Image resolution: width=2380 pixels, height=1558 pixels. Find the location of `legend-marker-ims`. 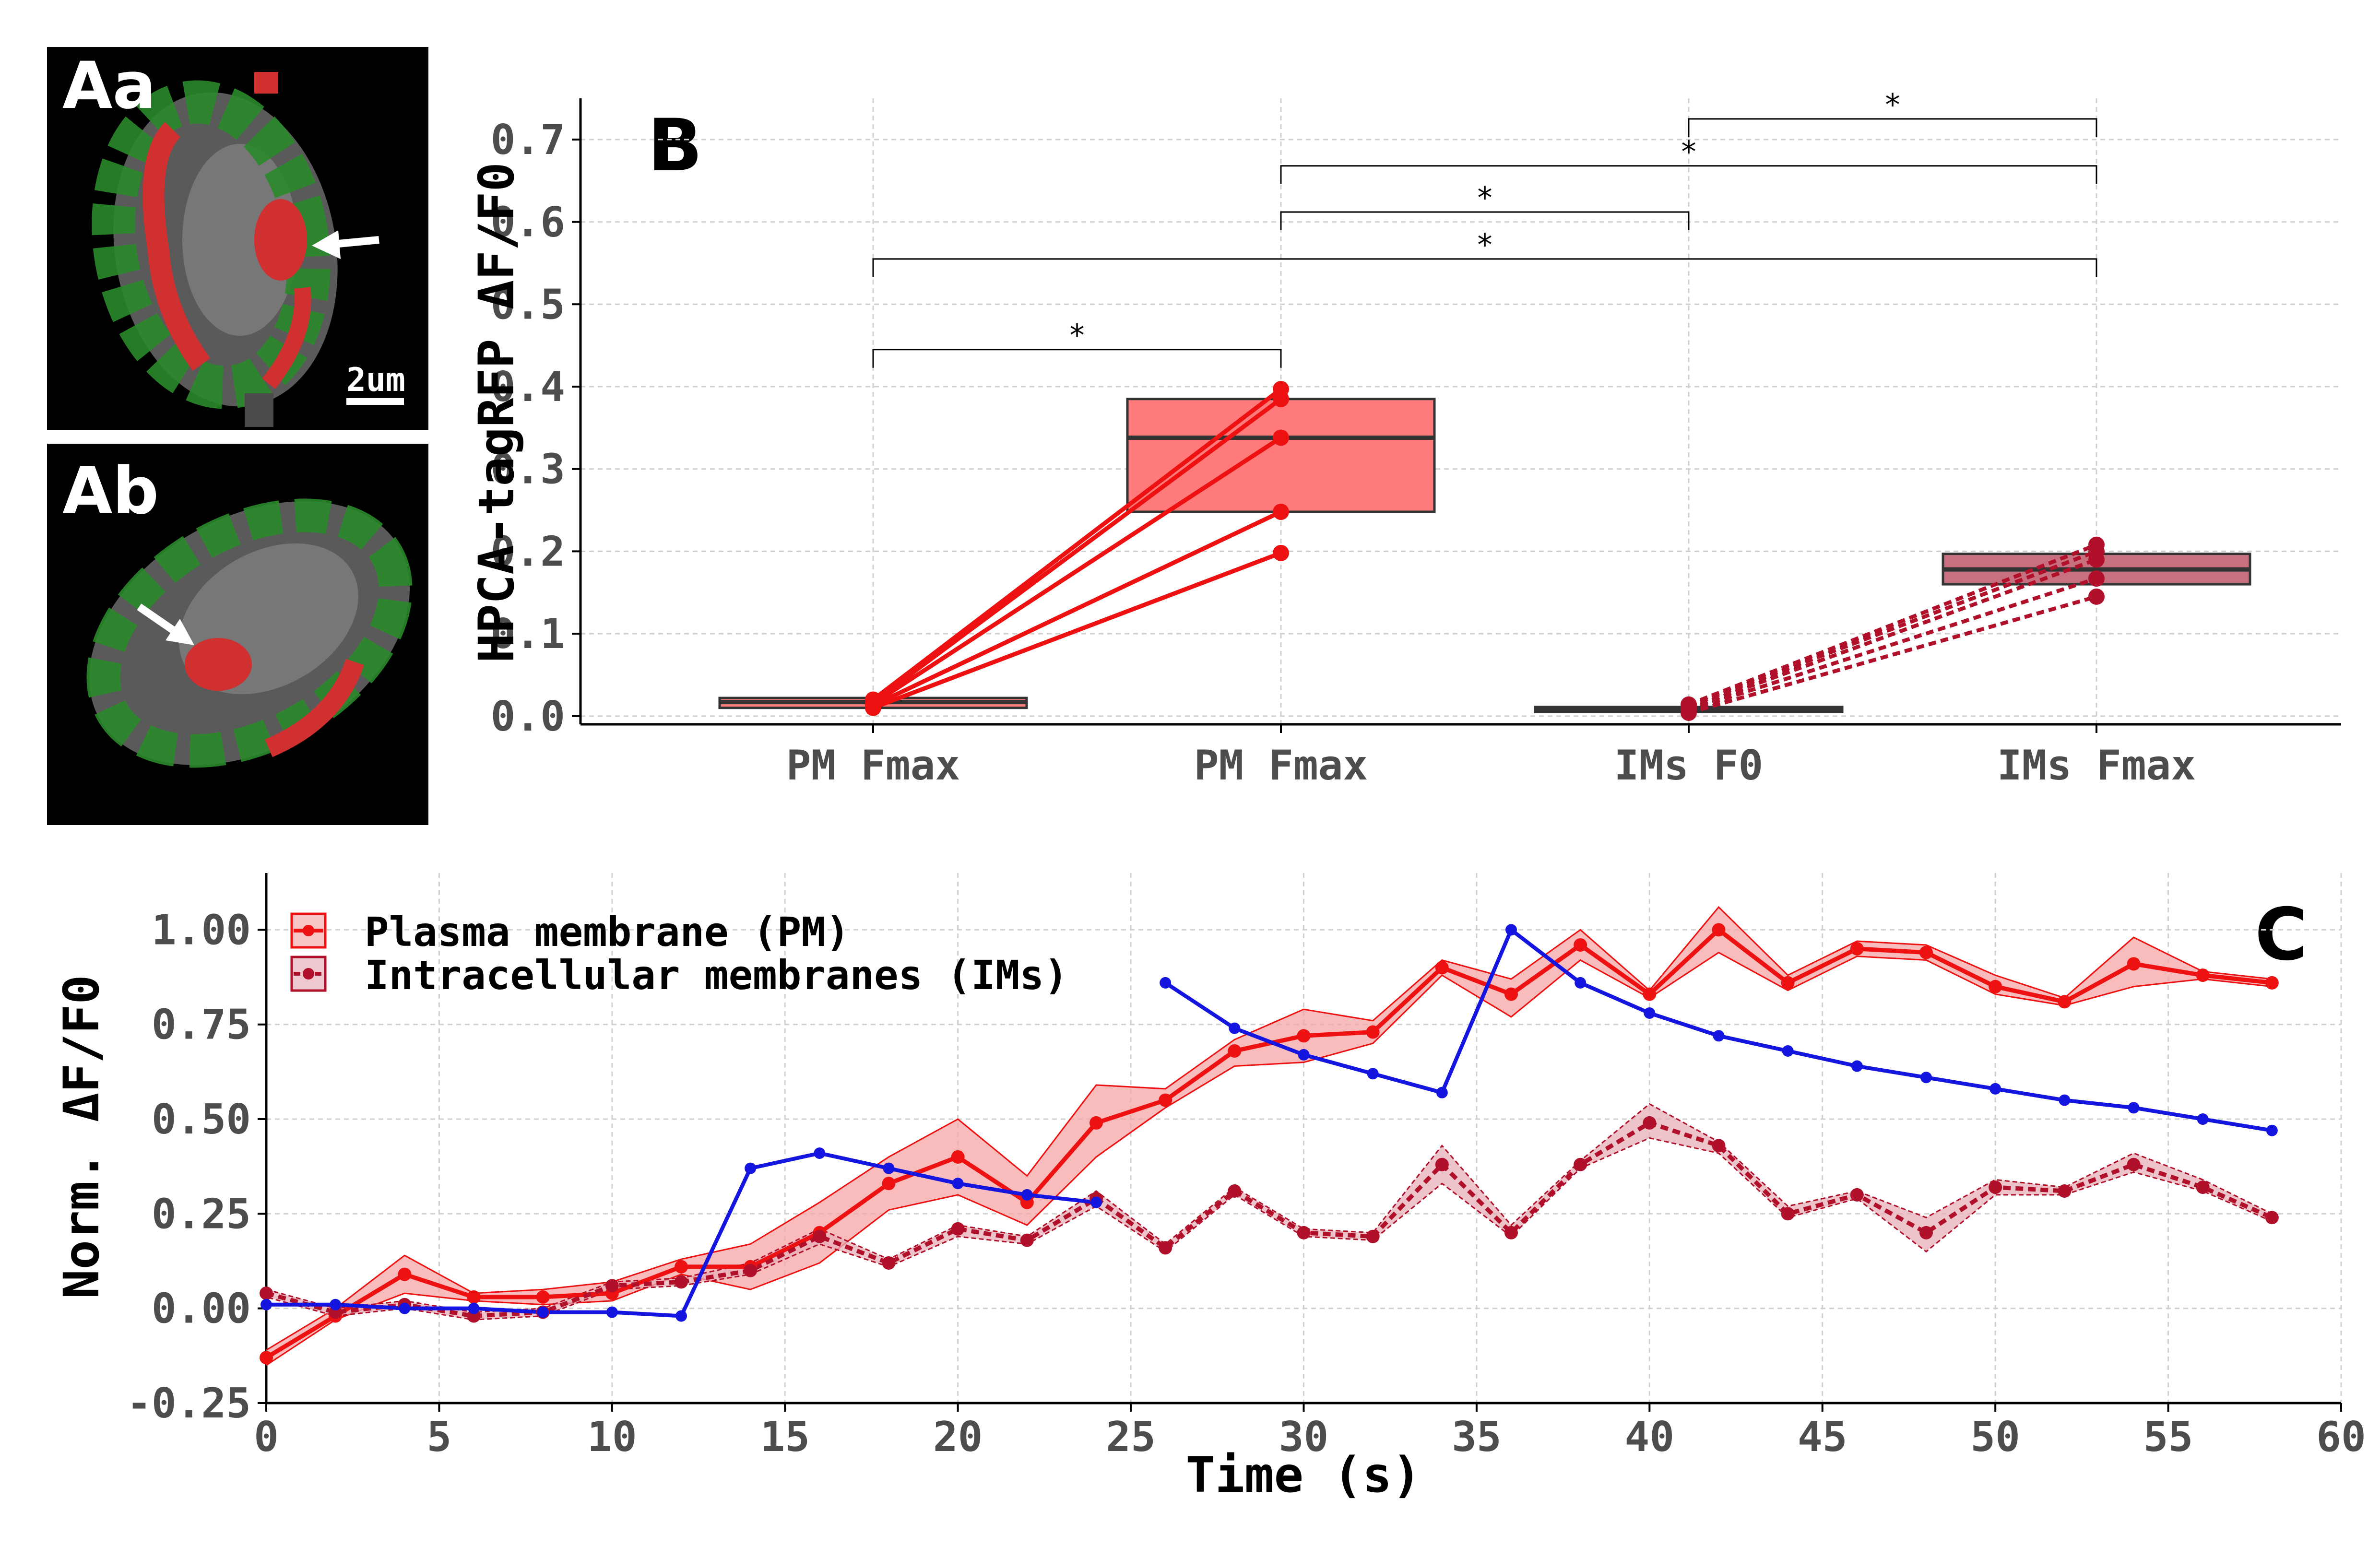

legend-marker-ims is located at coordinates (309, 974).